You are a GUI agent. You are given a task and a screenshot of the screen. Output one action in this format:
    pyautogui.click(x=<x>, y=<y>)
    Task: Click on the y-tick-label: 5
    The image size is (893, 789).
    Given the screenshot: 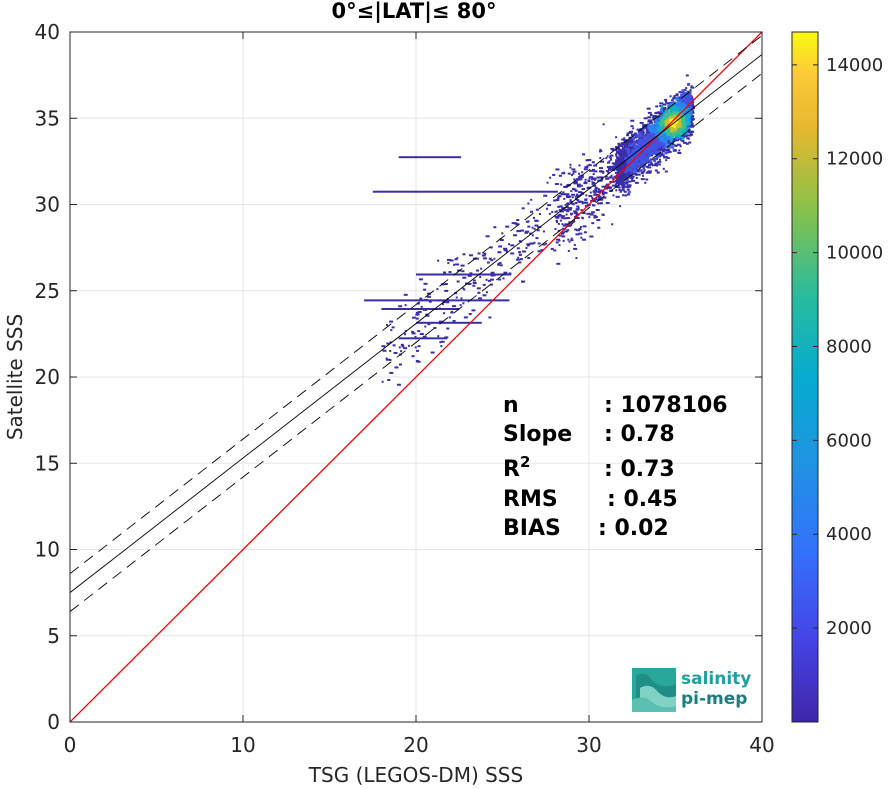 What is the action you would take?
    pyautogui.click(x=53, y=636)
    